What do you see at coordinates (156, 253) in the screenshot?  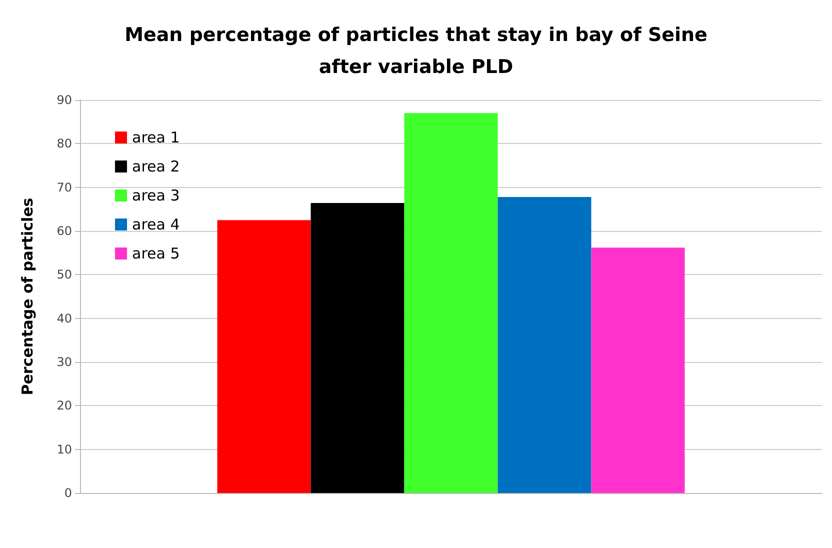 I see `legend-label: area 5` at bounding box center [156, 253].